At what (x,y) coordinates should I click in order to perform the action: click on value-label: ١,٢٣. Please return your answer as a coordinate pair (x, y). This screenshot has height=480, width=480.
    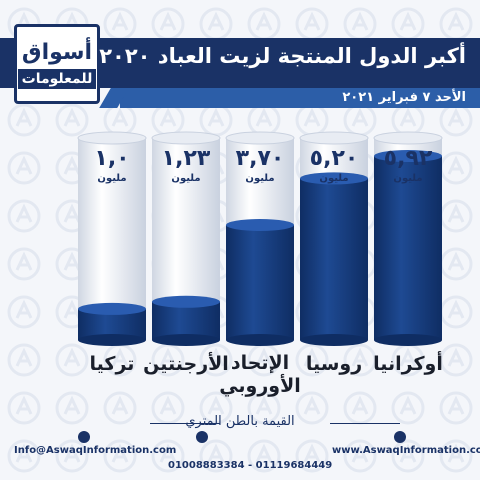
    Looking at the image, I should click on (186, 158).